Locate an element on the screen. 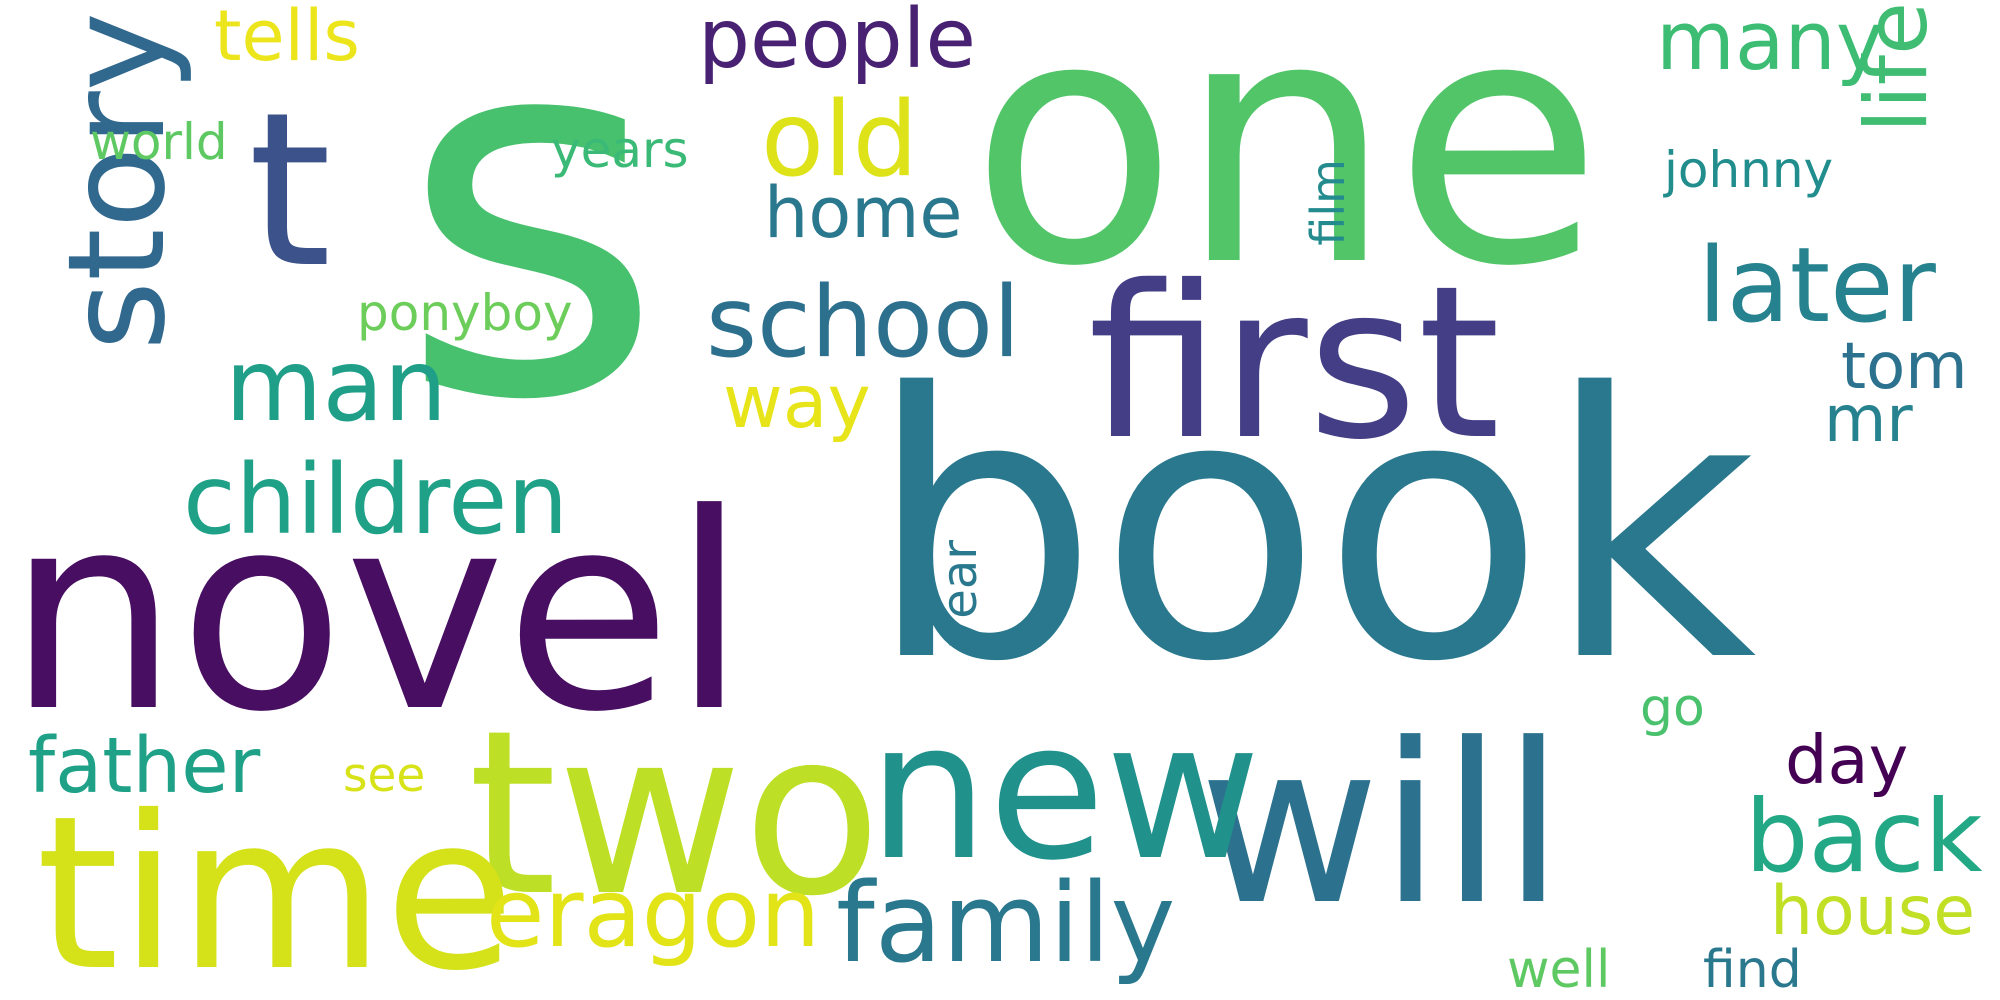 This screenshot has height=1000, width=2000. word-t: t is located at coordinates (290, 191).